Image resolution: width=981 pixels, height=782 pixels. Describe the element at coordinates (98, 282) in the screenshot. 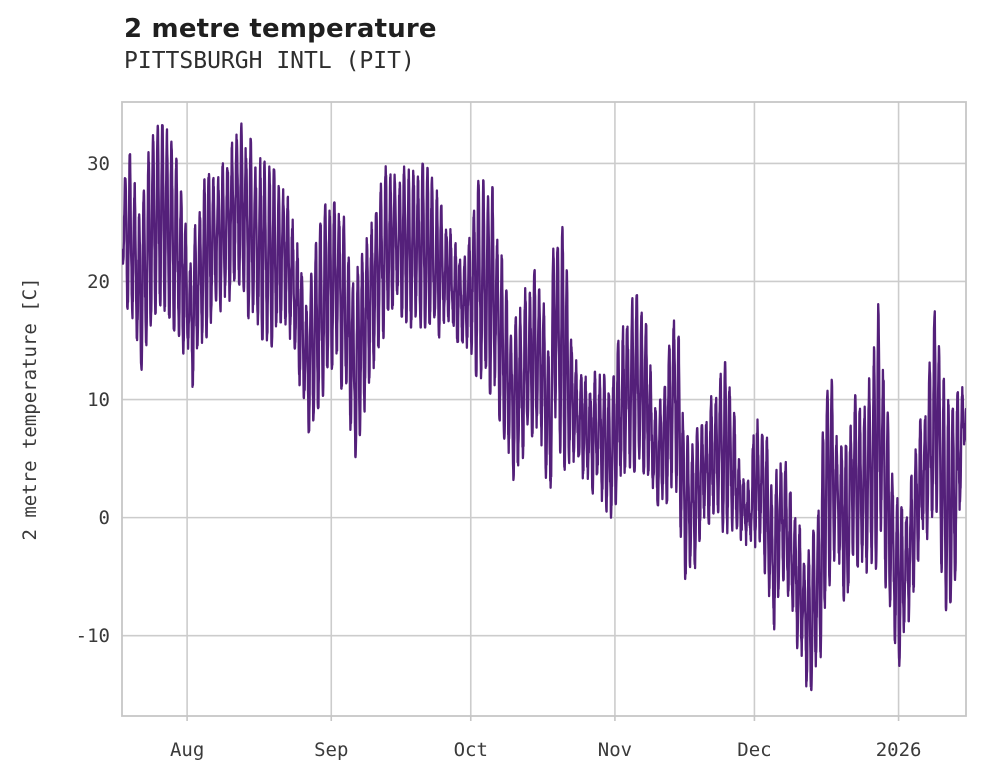

I see `y-tick-label: 20` at that location.